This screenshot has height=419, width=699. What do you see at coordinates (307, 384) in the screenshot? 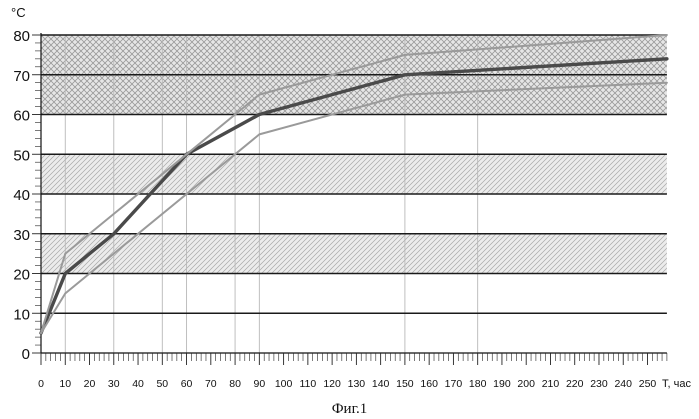
I see `x-tick-label-110: 110` at bounding box center [307, 384].